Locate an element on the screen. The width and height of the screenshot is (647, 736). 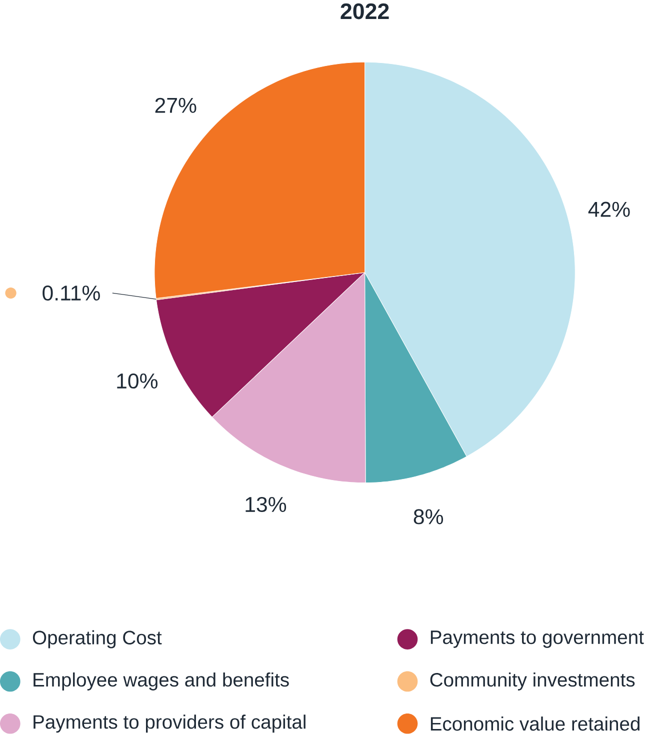
data-label: 13% is located at coordinates (266, 504).